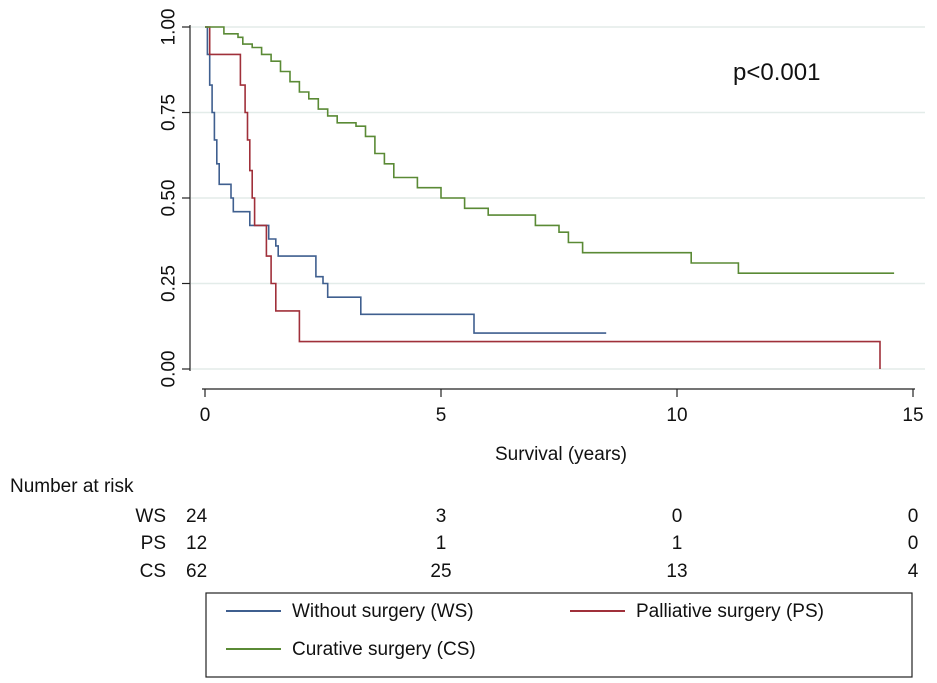  What do you see at coordinates (441, 415) in the screenshot?
I see `x-tick-label: 5` at bounding box center [441, 415].